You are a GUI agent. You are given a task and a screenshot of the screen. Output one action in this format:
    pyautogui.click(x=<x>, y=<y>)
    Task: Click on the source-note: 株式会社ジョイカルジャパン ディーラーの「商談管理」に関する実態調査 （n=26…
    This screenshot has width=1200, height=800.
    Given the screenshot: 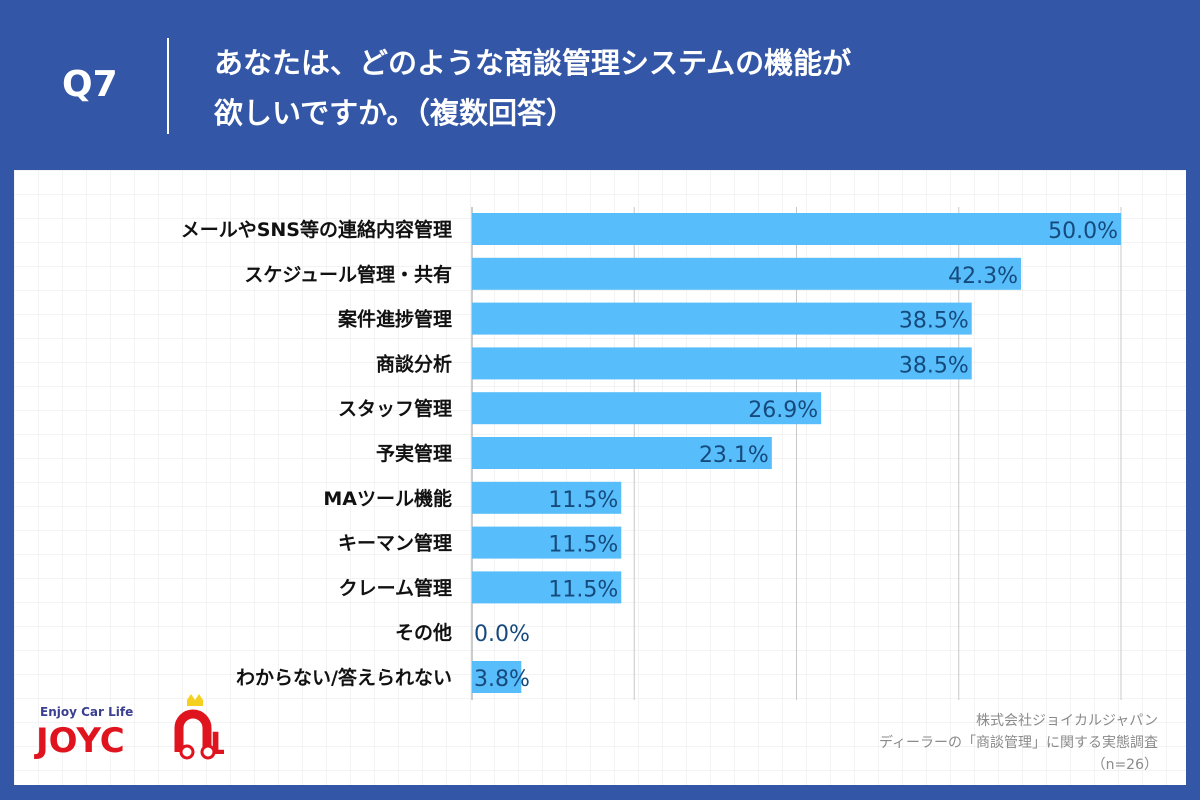 What is the action you would take?
    pyautogui.click(x=1018, y=743)
    